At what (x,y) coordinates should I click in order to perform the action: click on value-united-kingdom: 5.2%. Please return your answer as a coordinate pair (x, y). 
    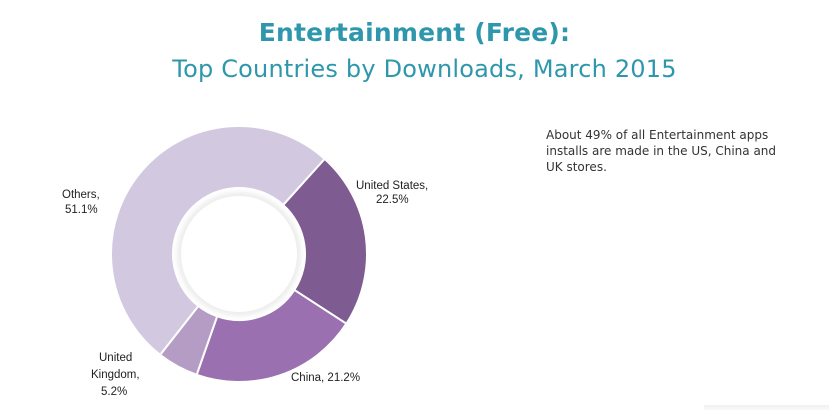
    Looking at the image, I should click on (114, 392).